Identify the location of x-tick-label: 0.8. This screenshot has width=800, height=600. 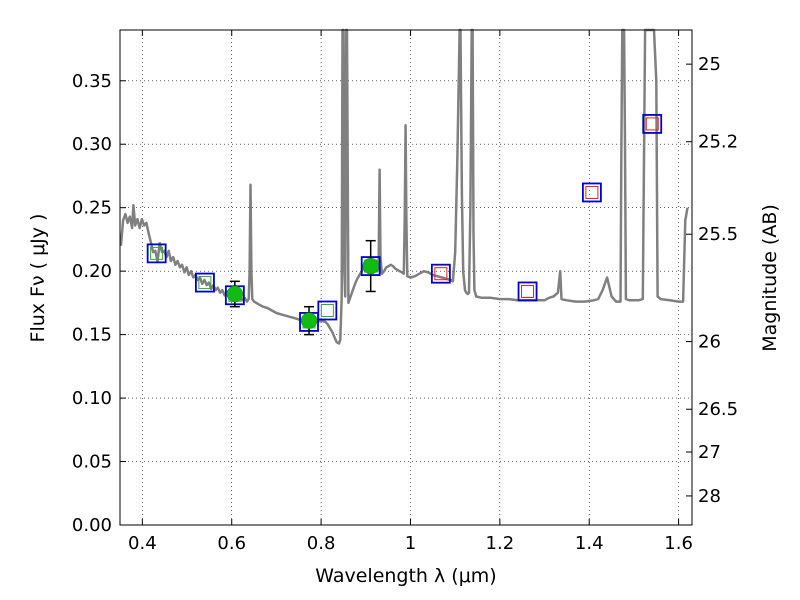
(321, 543).